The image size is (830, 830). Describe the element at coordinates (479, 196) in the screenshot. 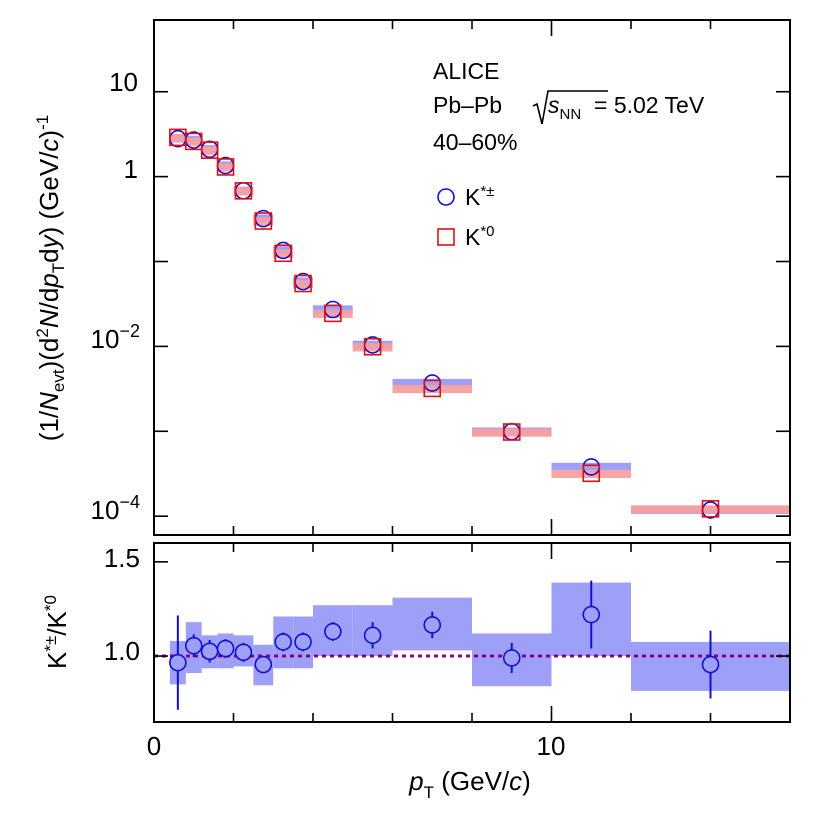

I see `legend-label-kstar-charged: K*±` at that location.